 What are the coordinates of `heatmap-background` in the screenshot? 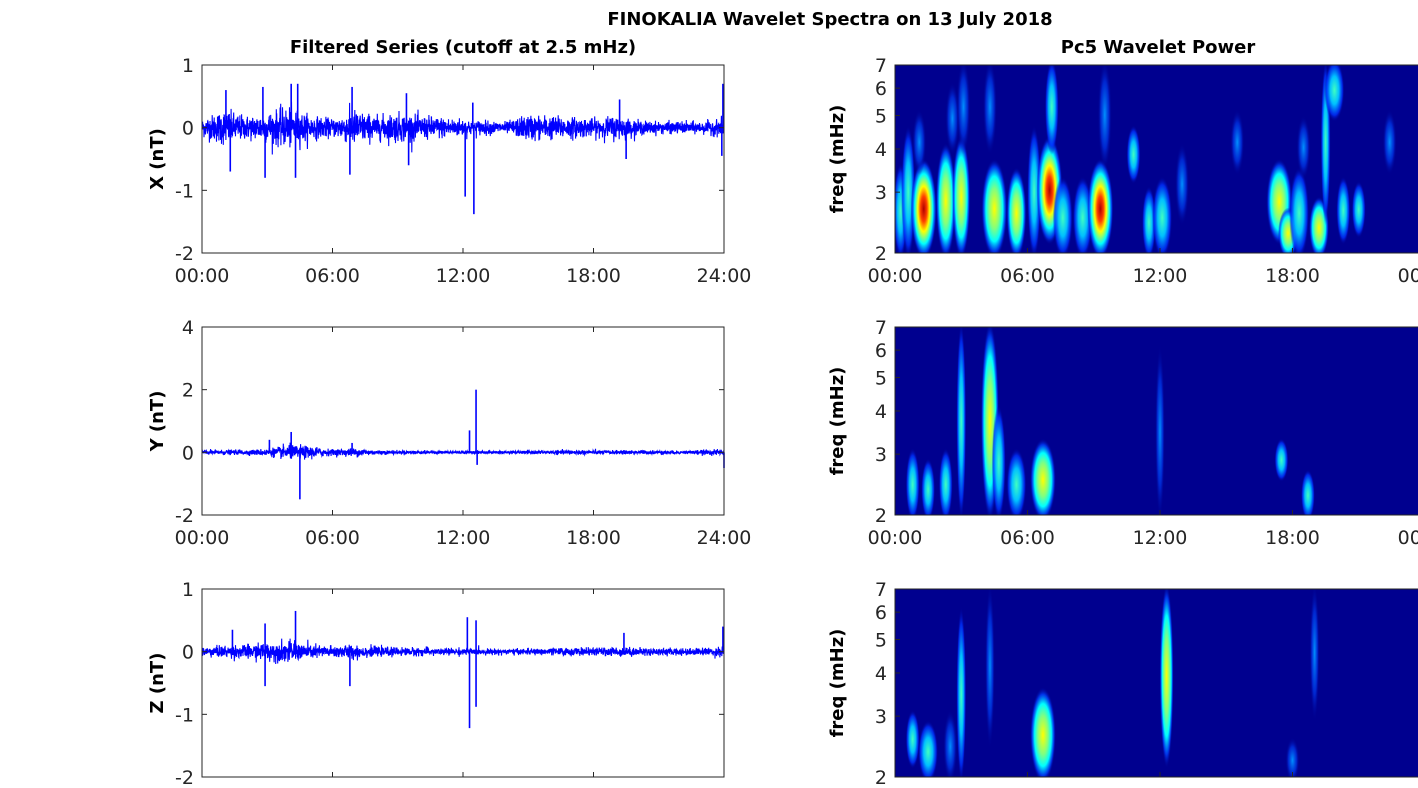 It's located at (1156, 683).